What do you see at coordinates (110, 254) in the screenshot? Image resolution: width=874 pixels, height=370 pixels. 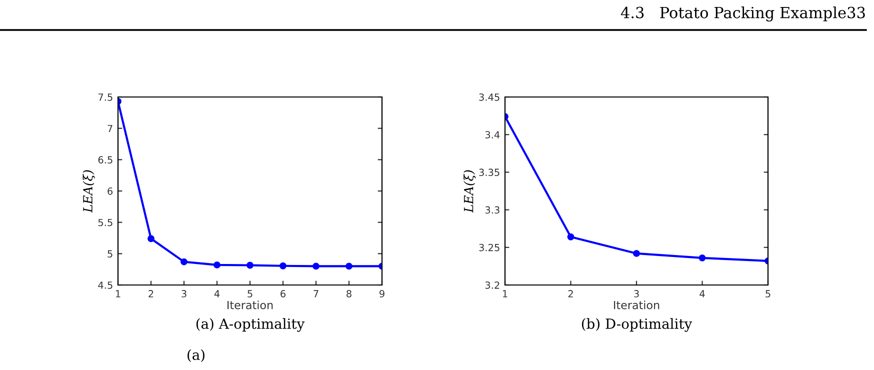 I see `y-tick-label: 5` at bounding box center [110, 254].